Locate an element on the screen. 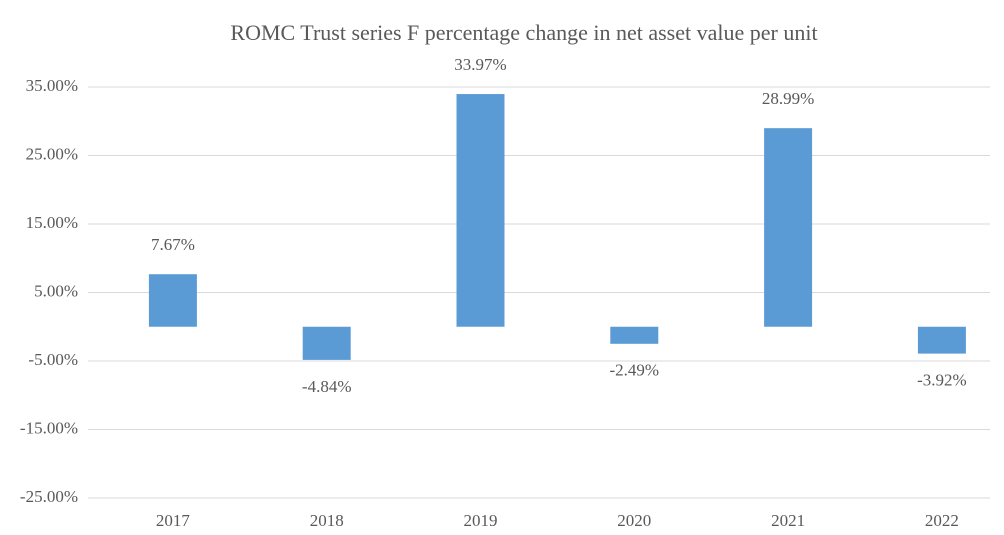 This screenshot has width=1004, height=535. y-tick-label: -25.00% is located at coordinates (49, 496).